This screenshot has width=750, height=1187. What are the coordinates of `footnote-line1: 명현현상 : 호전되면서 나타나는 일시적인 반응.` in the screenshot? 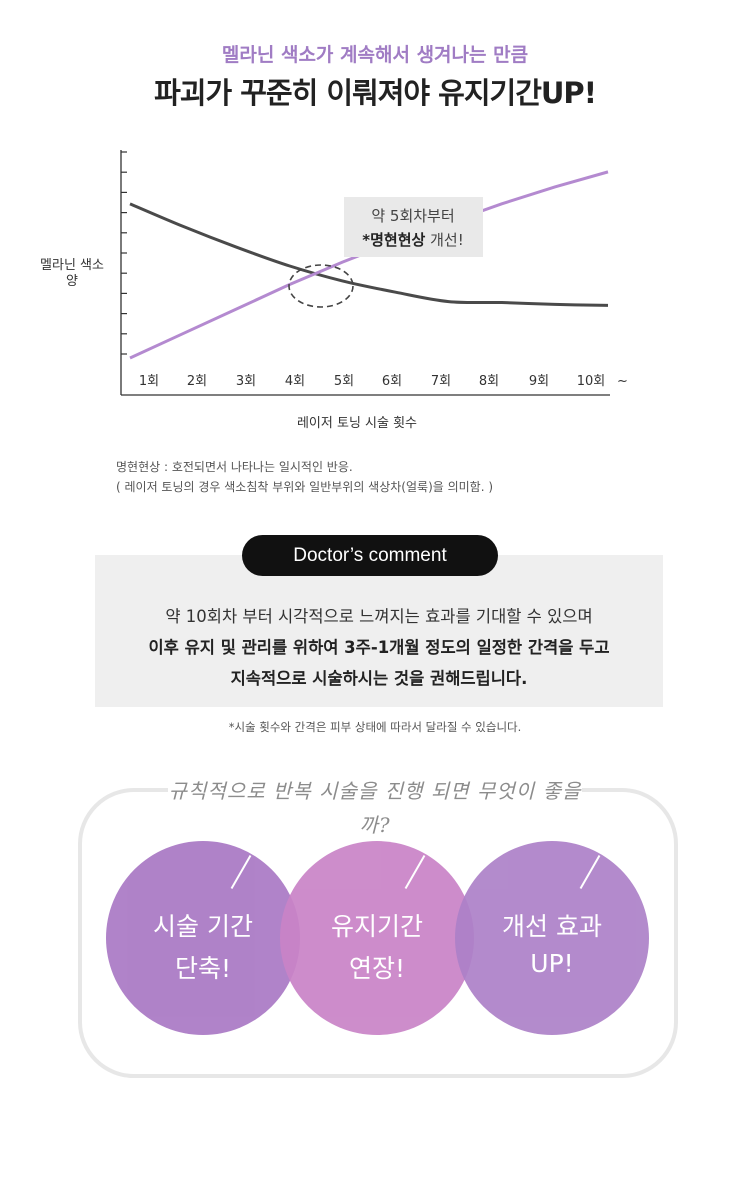 It's located at (234, 467).